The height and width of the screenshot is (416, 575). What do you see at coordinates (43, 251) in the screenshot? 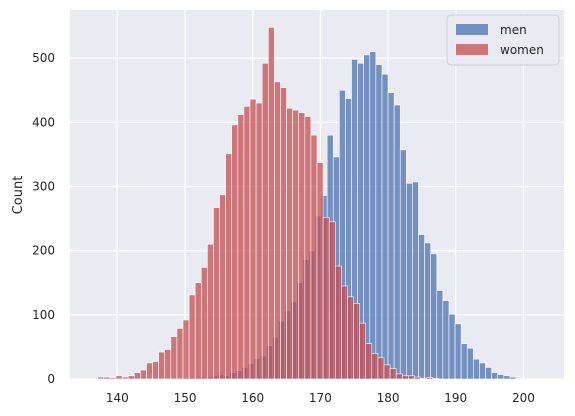
I see `y-tick-label: 200` at bounding box center [43, 251].